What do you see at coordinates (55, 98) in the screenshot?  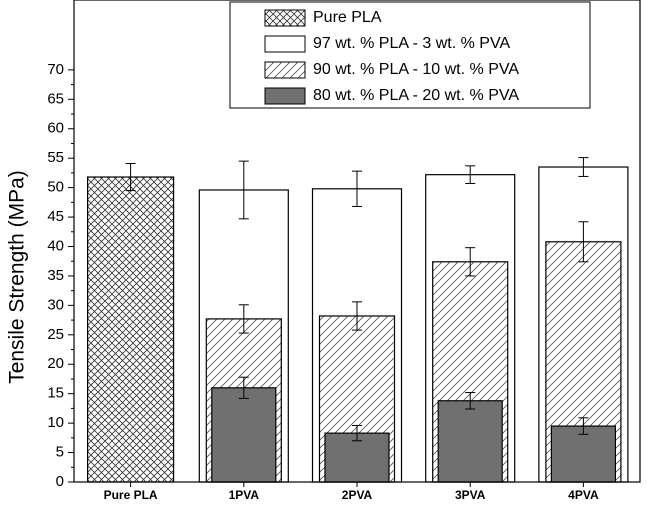 I see `y-tick-label: 65` at bounding box center [55, 98].